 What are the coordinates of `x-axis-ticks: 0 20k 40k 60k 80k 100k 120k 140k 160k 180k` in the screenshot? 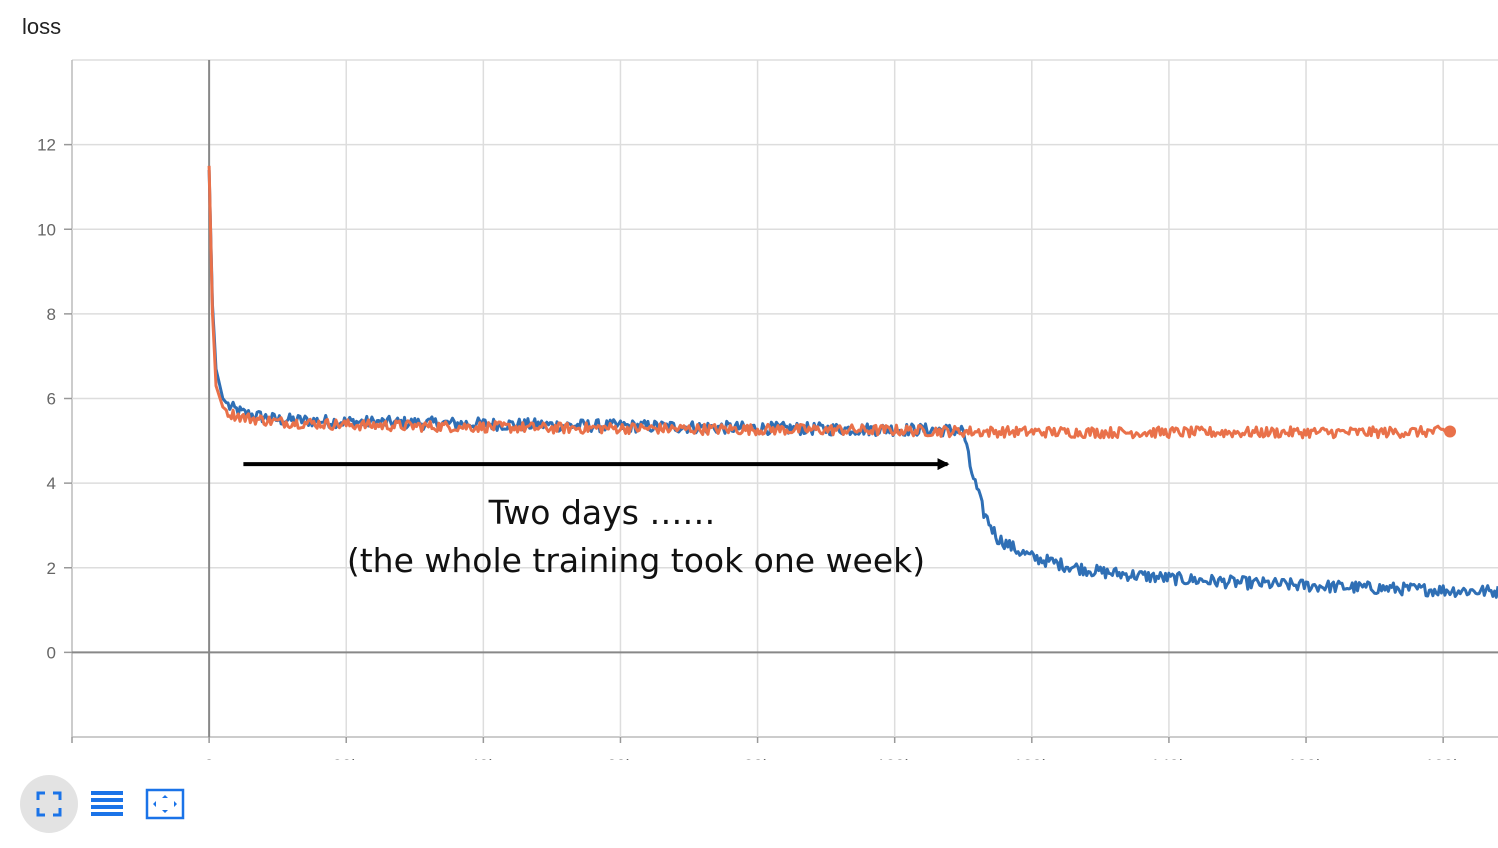 It's located at (766, 748).